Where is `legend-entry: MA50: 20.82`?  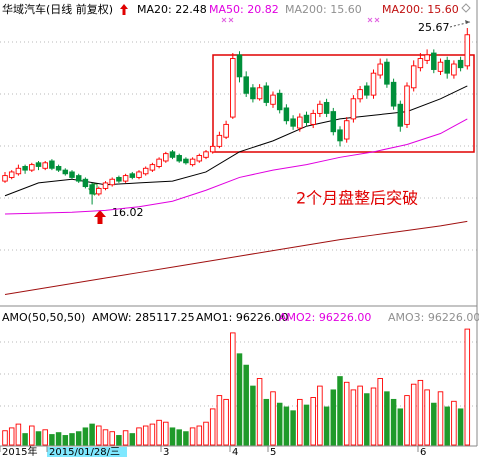
legend-entry: MA50: 20.82 is located at coordinates (244, 9).